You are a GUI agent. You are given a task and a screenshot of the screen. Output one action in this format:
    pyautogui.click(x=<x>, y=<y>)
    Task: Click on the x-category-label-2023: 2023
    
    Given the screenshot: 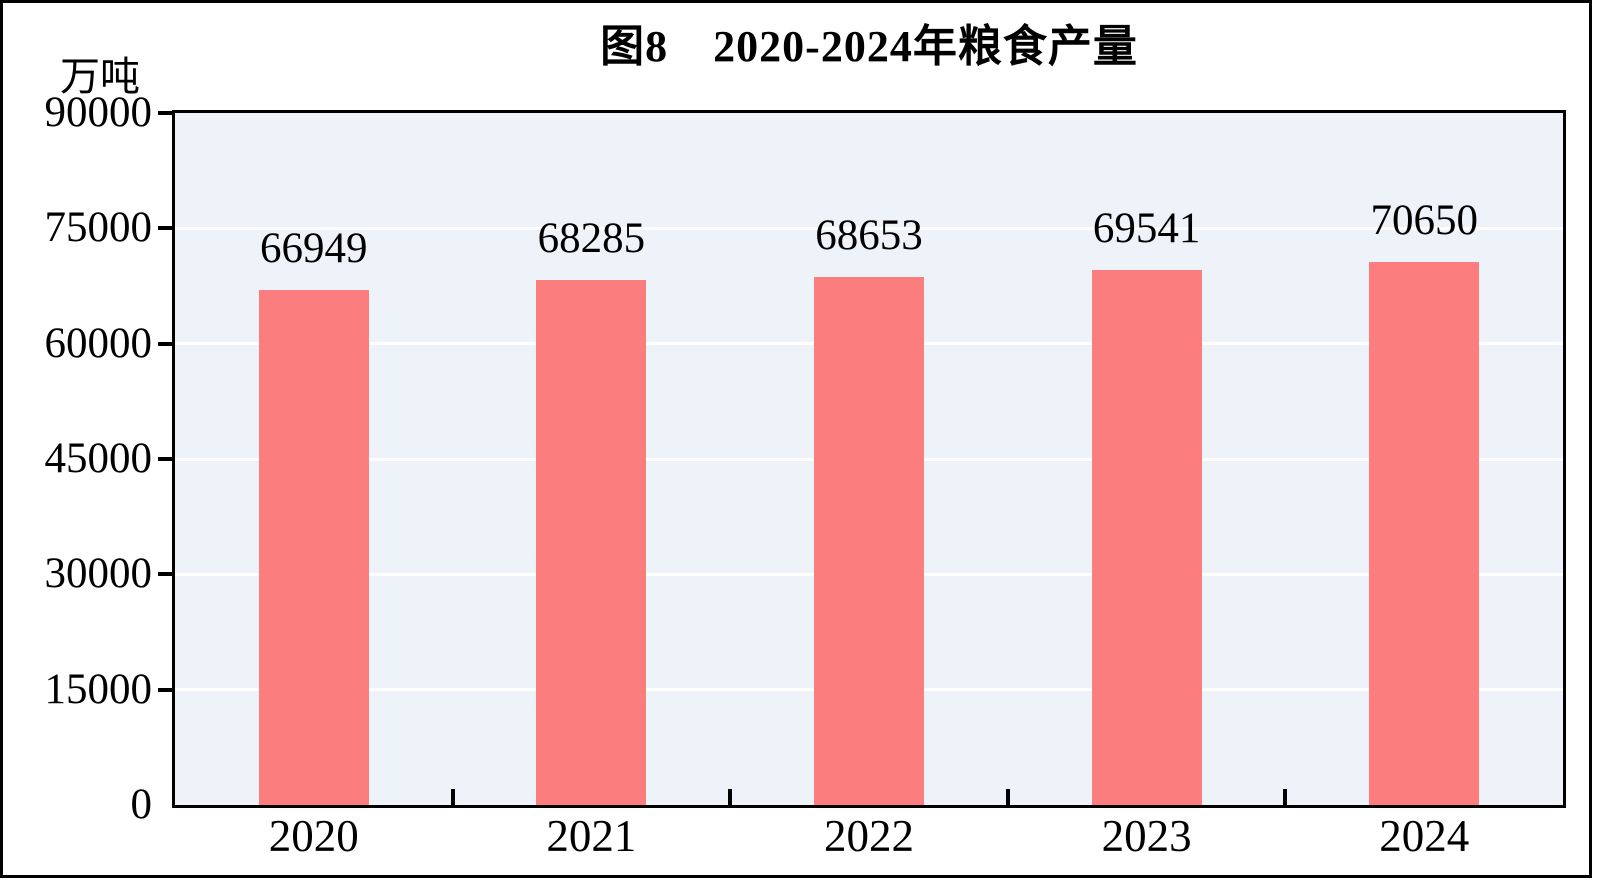 What is the action you would take?
    pyautogui.click(x=1146, y=836)
    